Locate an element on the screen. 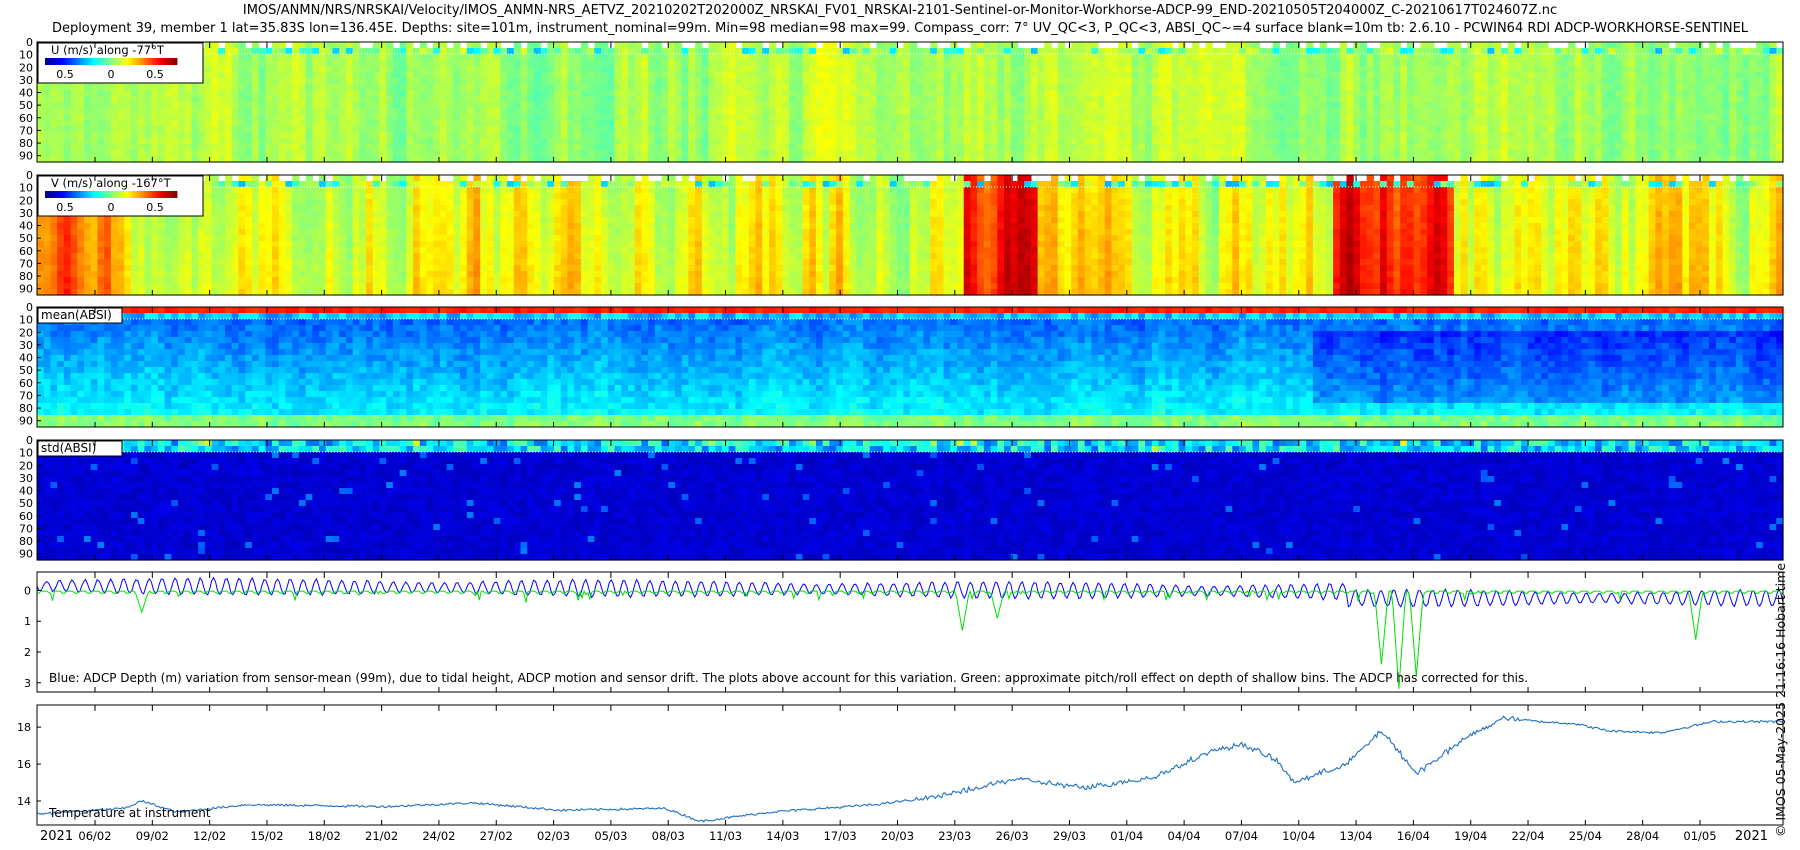 Image resolution: width=1800 pixels, height=850 pixels. y-tick-1-3: 30 is located at coordinates (26, 213).